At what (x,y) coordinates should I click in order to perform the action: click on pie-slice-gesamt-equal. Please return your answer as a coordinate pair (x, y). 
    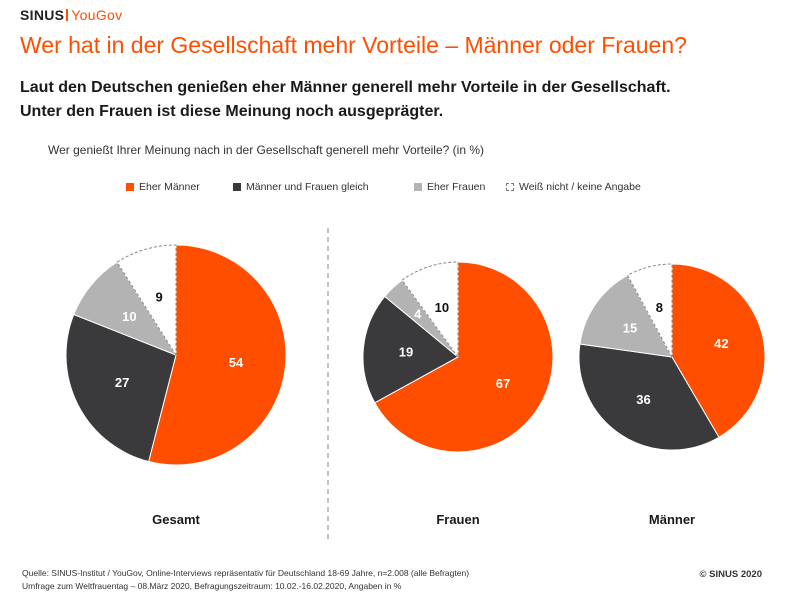
    Looking at the image, I should click on (121, 388).